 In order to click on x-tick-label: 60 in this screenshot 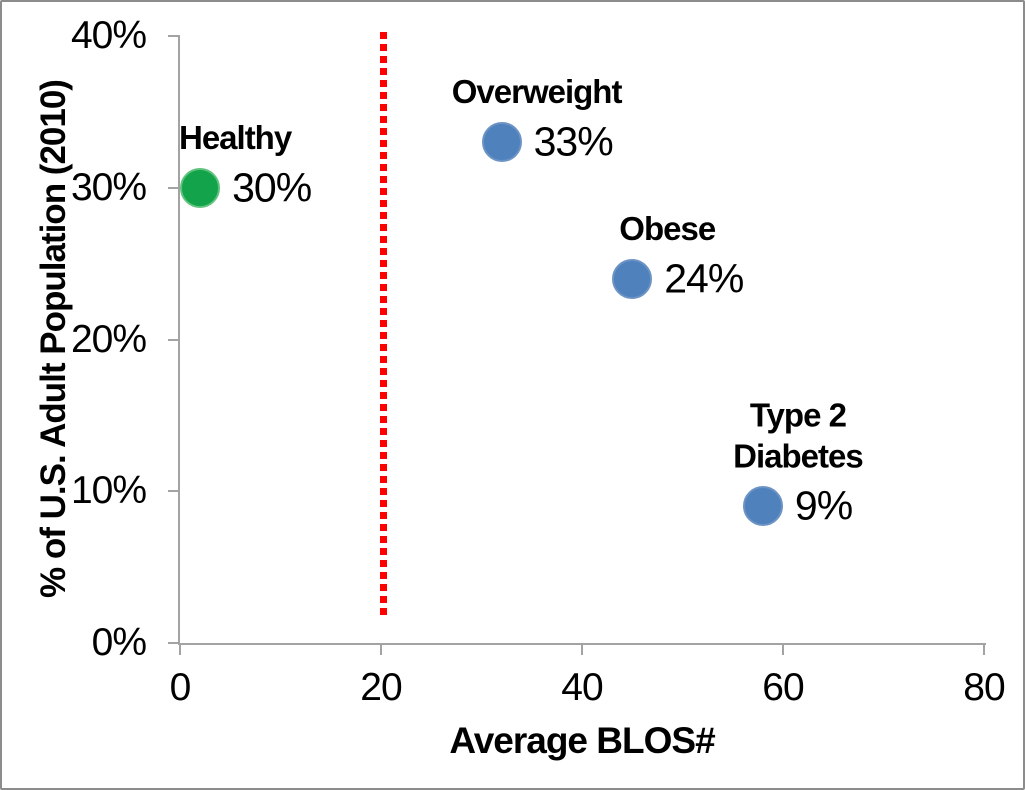, I will do `click(783, 687)`.